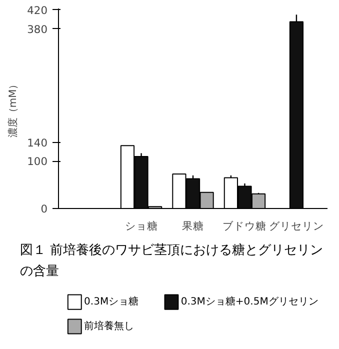 This screenshot has width=339, height=349. I want to click on y-tick-label: 420, so click(37, 10).